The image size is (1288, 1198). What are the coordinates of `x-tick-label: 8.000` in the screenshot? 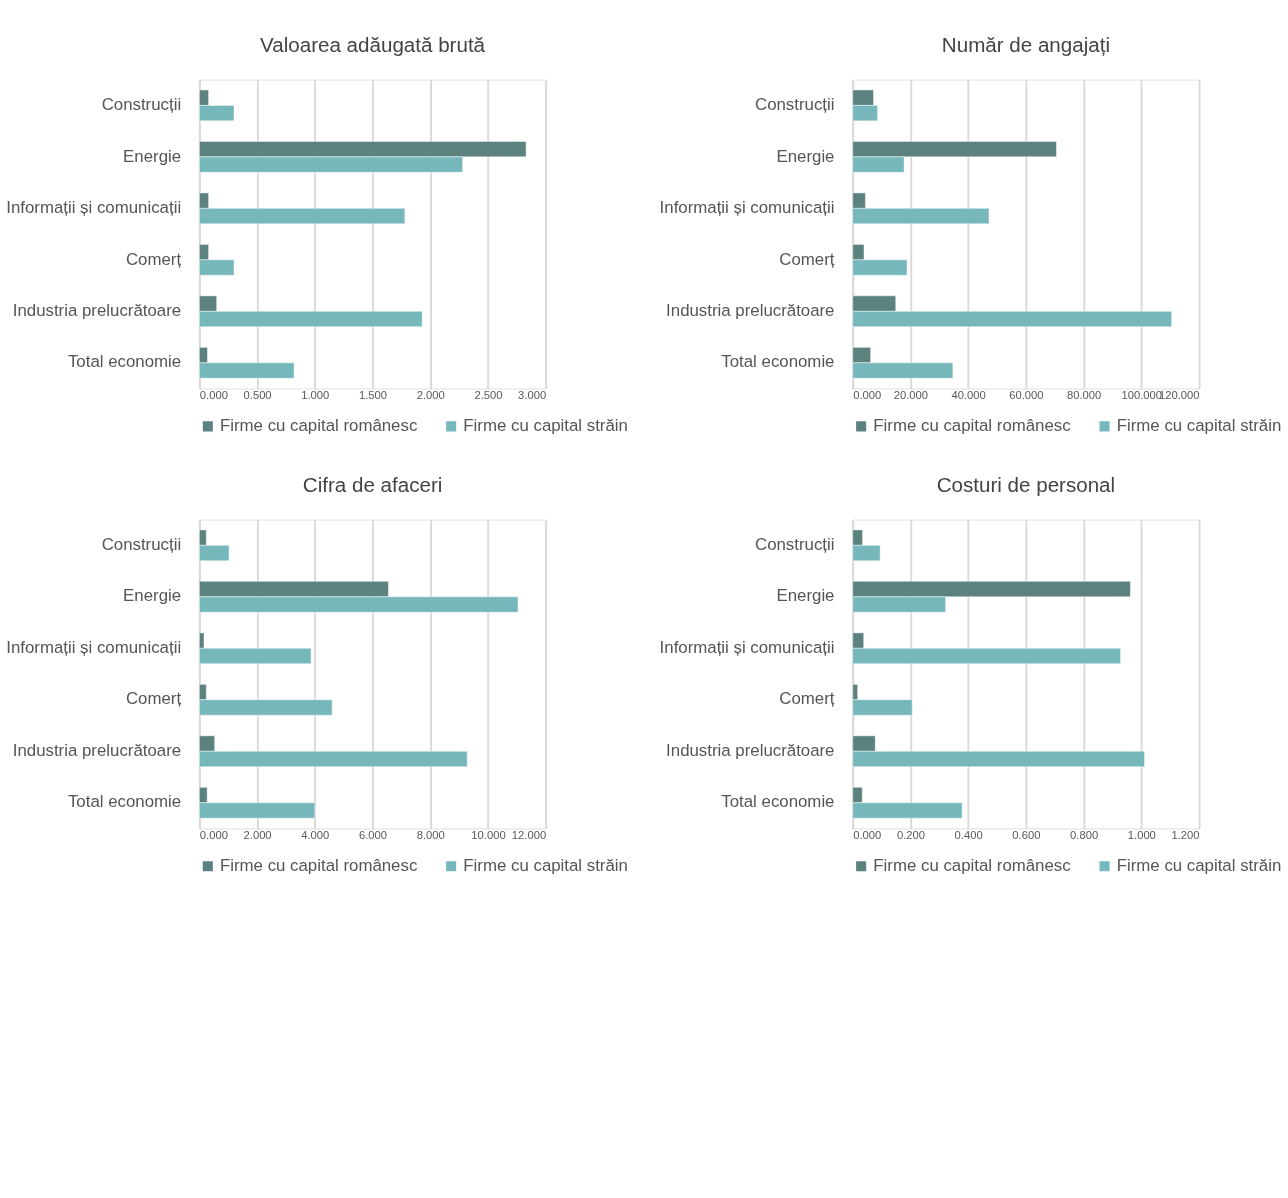 It's located at (430, 835).